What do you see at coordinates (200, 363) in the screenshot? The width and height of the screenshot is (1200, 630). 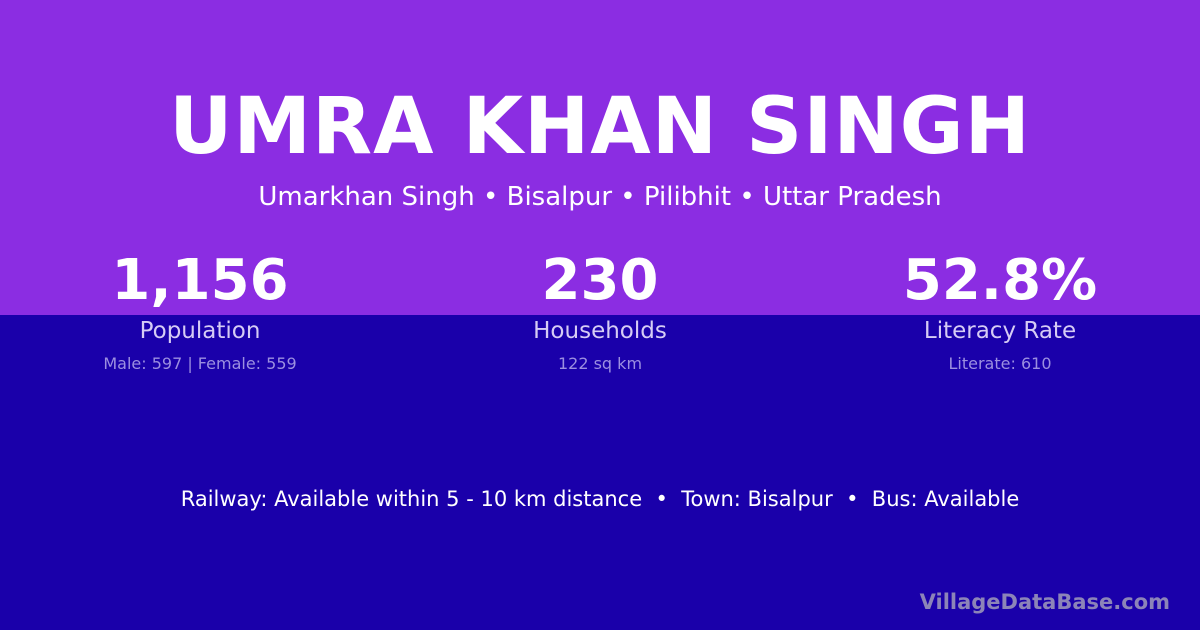 I see `stat-detail: Male: 597 | Female: 559` at bounding box center [200, 363].